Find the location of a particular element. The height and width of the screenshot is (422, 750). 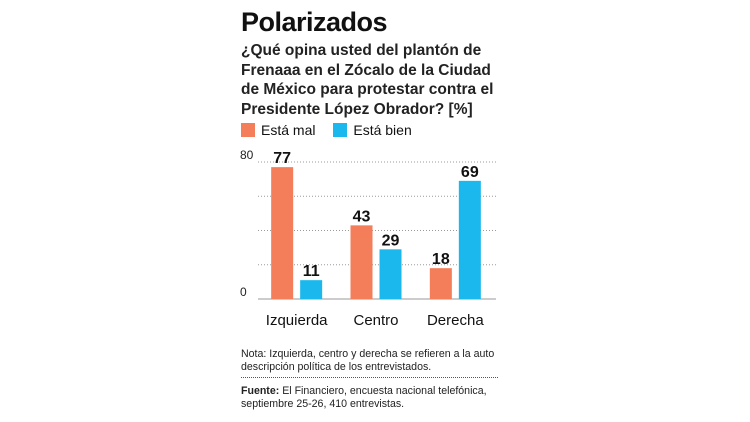

bar-esta-mal-izquierda is located at coordinates (282, 233).